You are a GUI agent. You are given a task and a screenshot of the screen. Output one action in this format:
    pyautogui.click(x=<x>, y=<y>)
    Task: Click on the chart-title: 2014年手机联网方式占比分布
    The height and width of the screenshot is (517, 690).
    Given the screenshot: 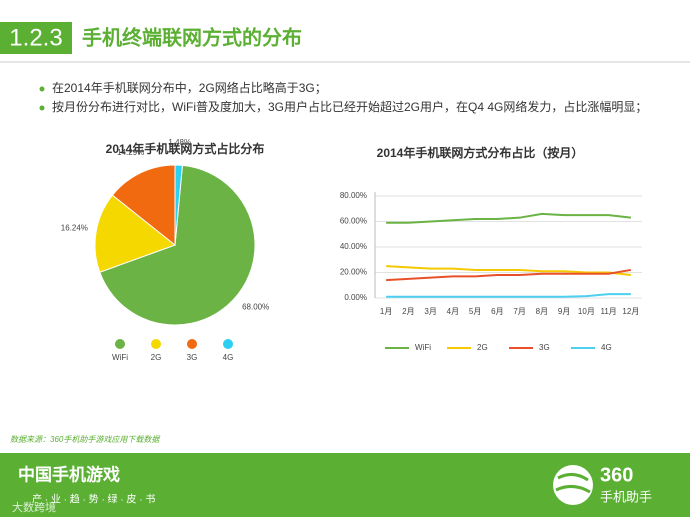 What is the action you would take?
    pyautogui.click(x=185, y=148)
    